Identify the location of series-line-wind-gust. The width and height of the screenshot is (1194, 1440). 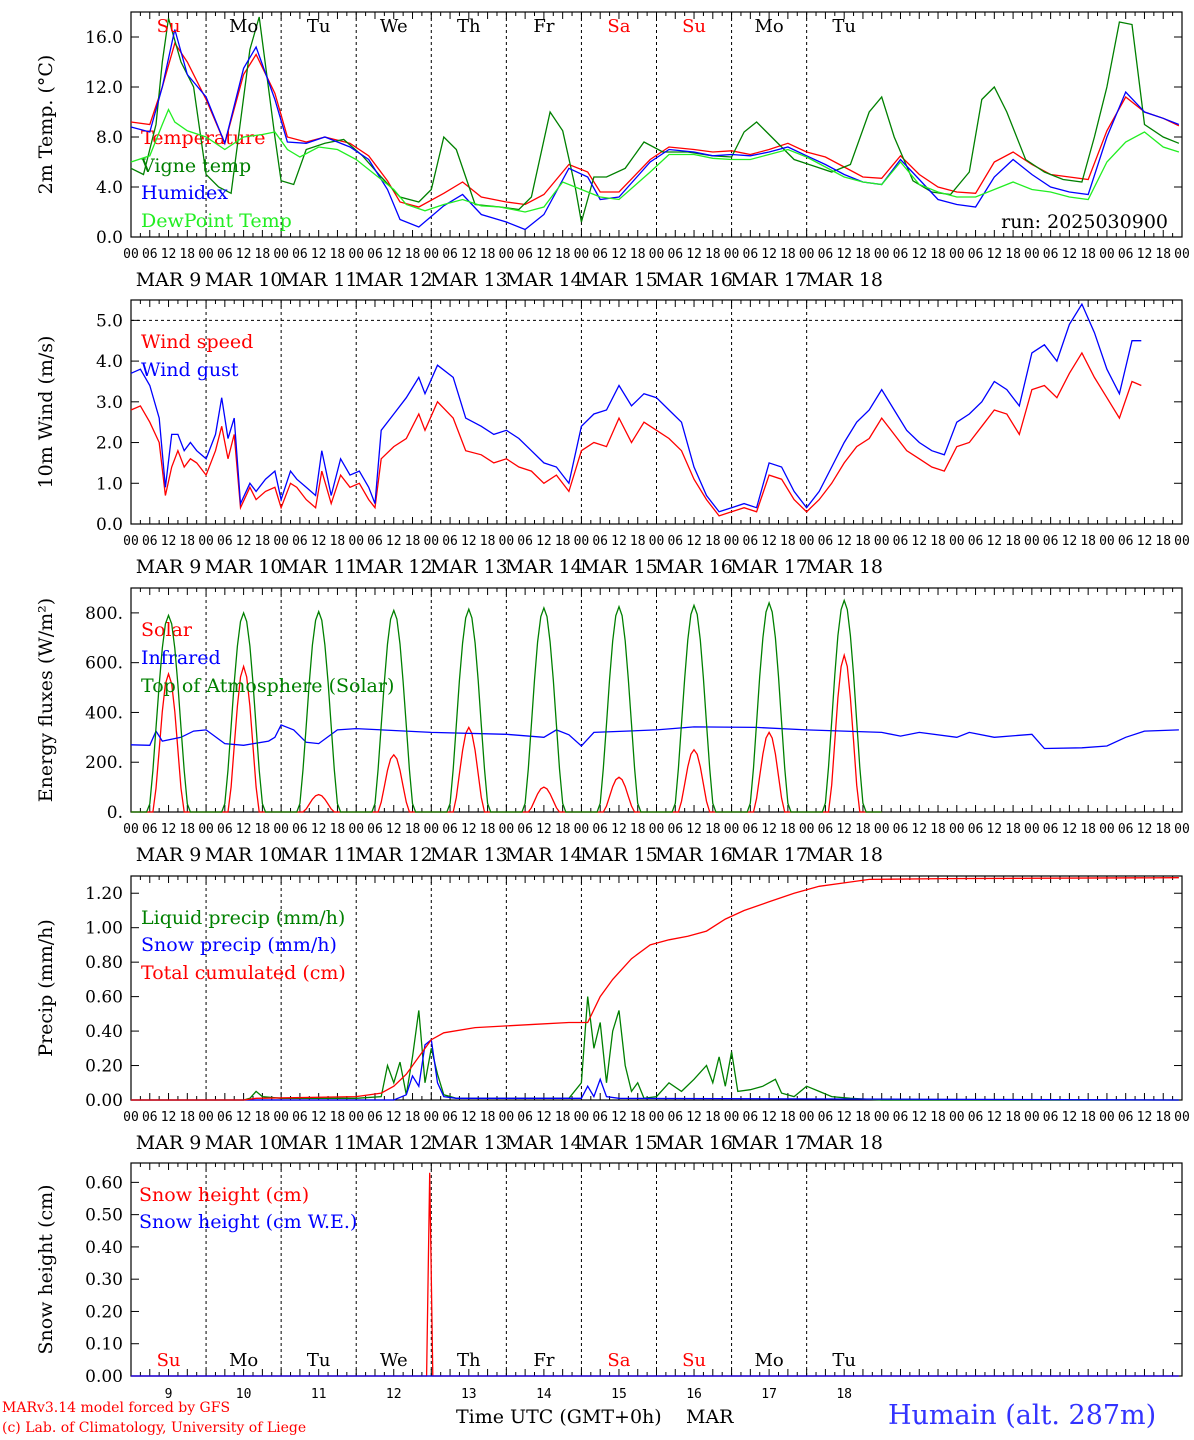
(636, 407).